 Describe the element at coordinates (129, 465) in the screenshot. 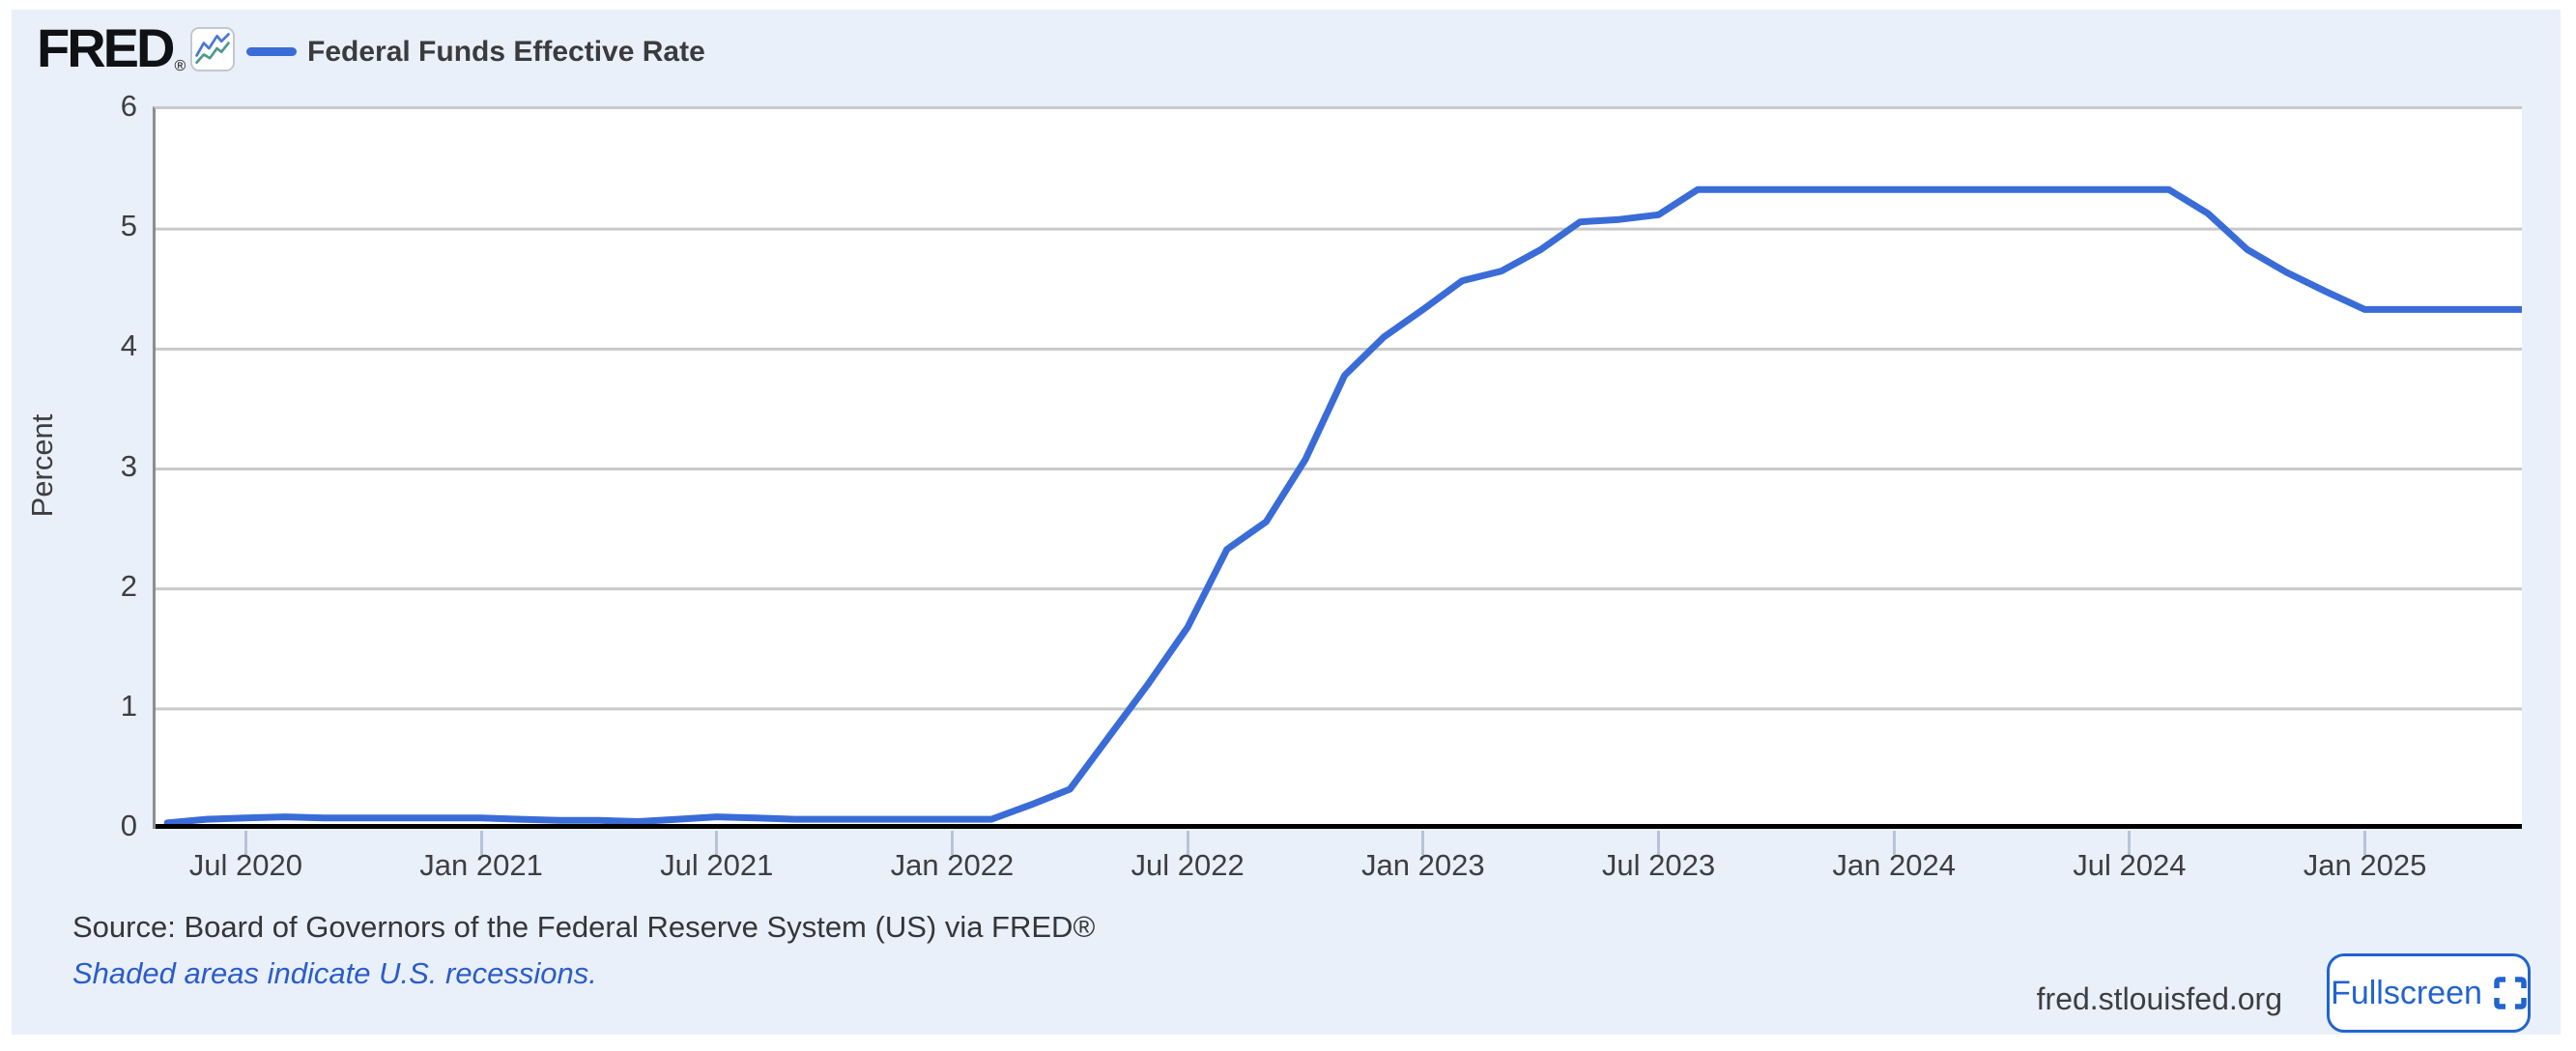

I see `y-tick-label-3: 3` at that location.